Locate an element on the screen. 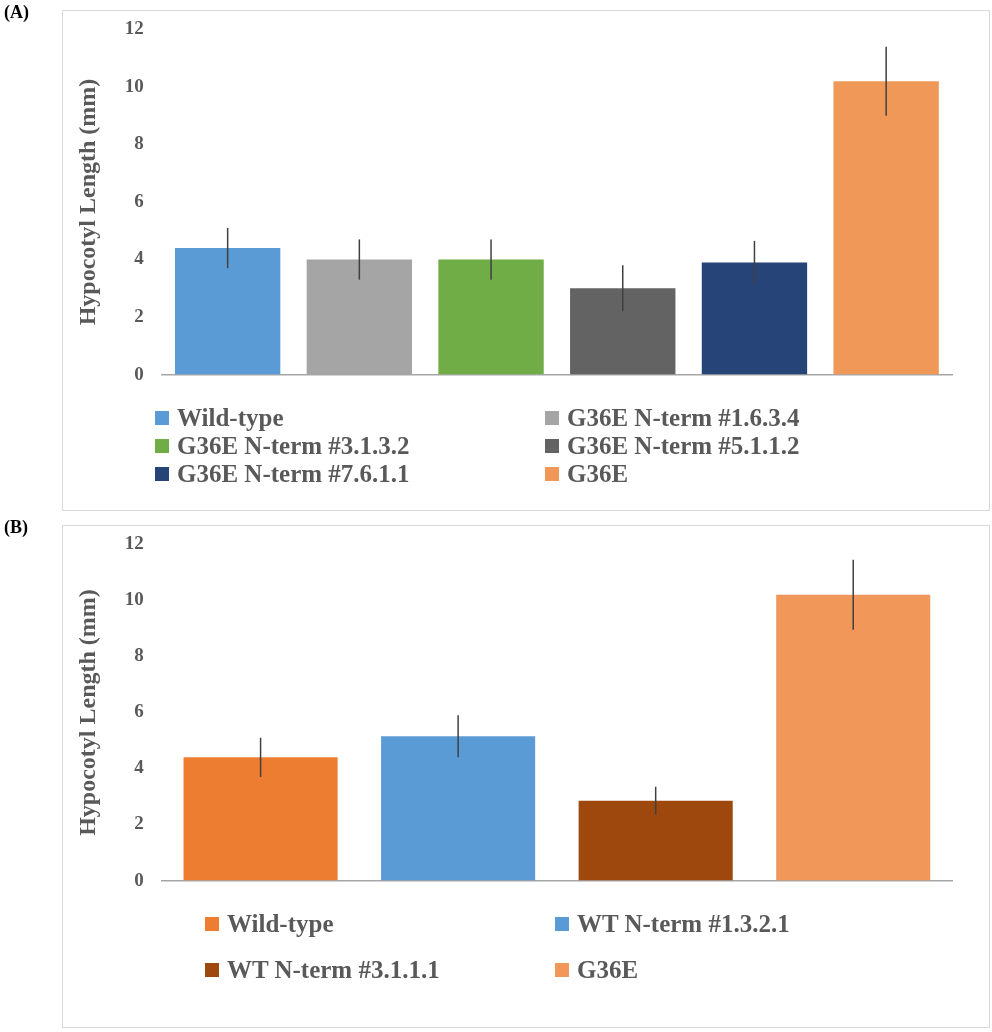  legend-label: WT N-term #1.3.2.1 is located at coordinates (683, 924).